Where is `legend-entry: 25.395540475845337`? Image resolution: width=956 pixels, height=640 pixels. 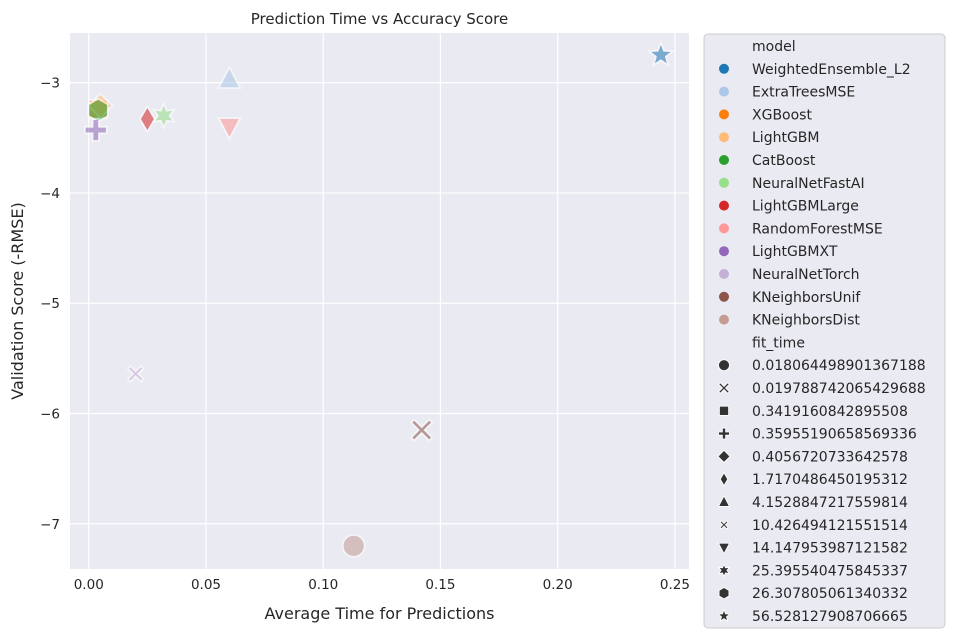
legend-entry: 25.395540475845337 is located at coordinates (830, 571).